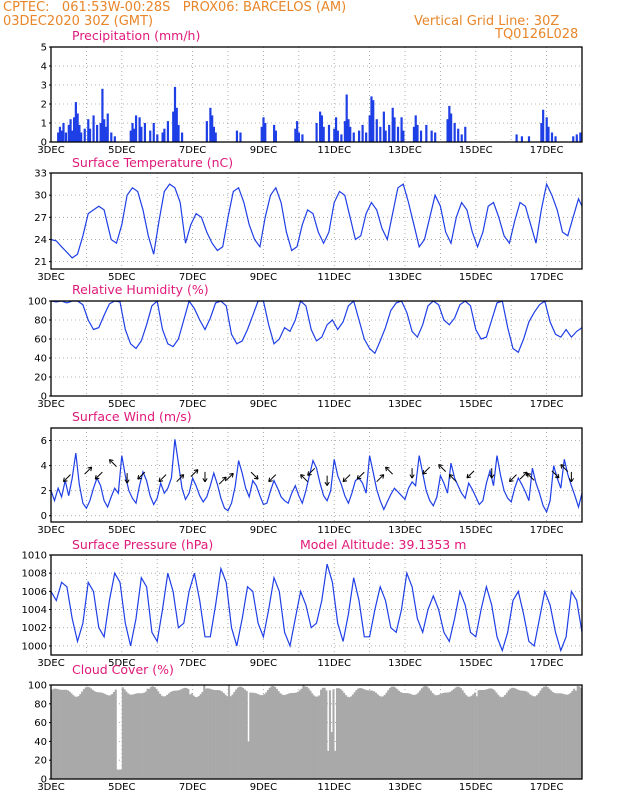 The height and width of the screenshot is (800, 618). What do you see at coordinates (50, 404) in the screenshot?
I see `rh-xtick-label: 3DEC` at bounding box center [50, 404].